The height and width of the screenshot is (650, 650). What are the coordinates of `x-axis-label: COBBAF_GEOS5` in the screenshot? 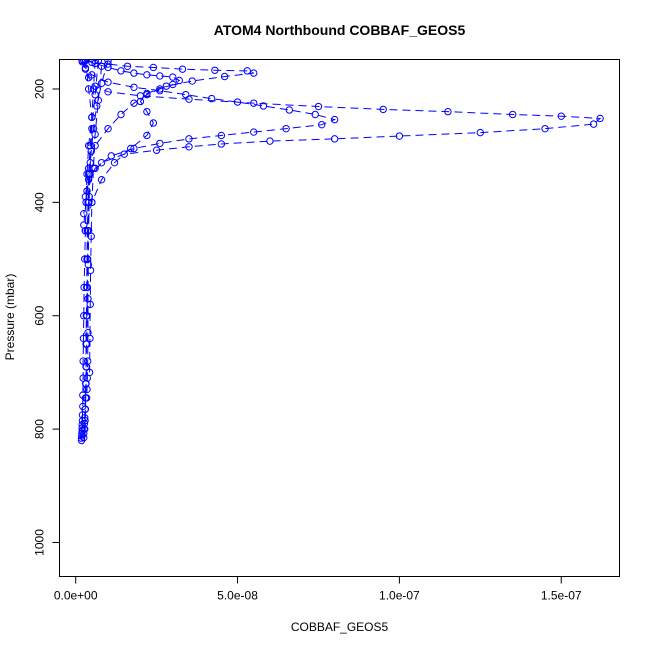 It's located at (340, 627).